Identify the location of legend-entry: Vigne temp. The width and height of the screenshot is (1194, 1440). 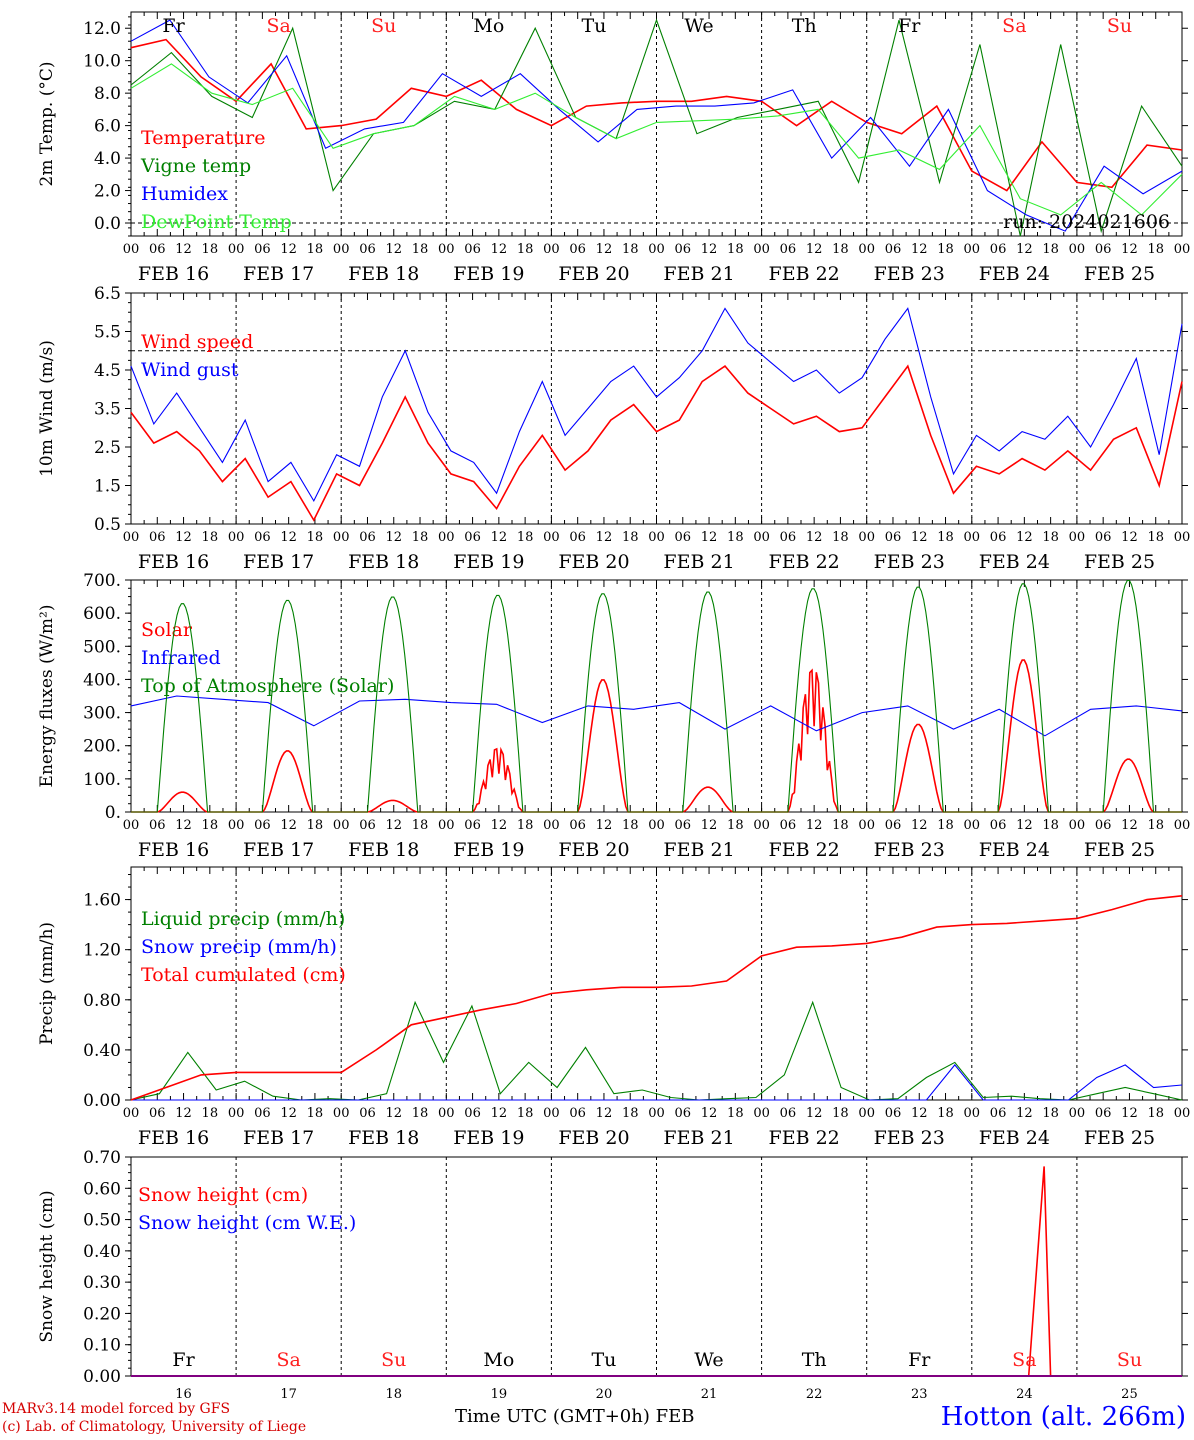
(195, 166).